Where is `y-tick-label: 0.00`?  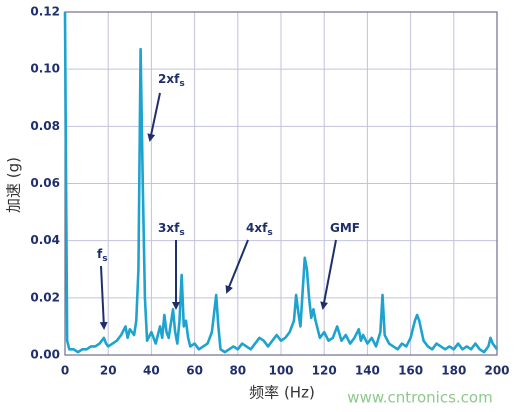 y-tick-label: 0.00 is located at coordinates (45, 355).